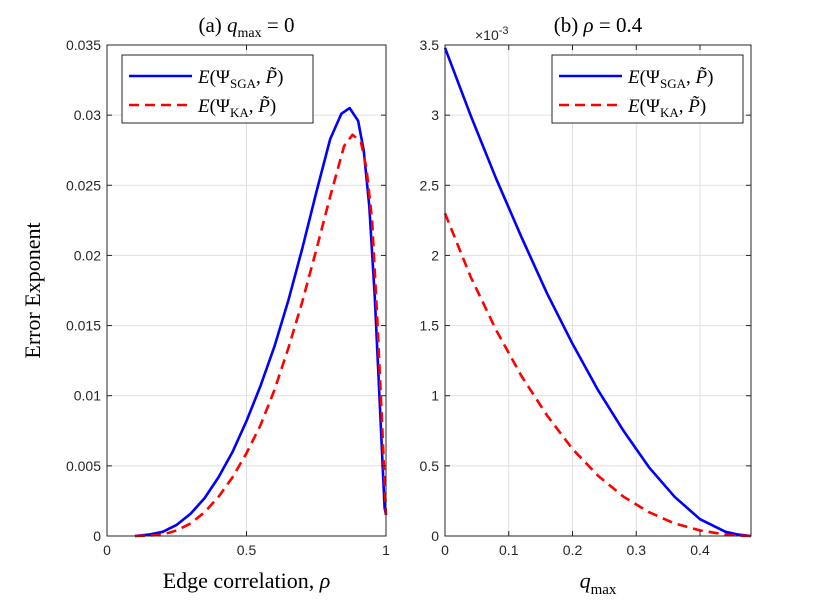 This screenshot has height=603, width=830. What do you see at coordinates (247, 550) in the screenshot?
I see `x-tick-label: 0.5` at bounding box center [247, 550].